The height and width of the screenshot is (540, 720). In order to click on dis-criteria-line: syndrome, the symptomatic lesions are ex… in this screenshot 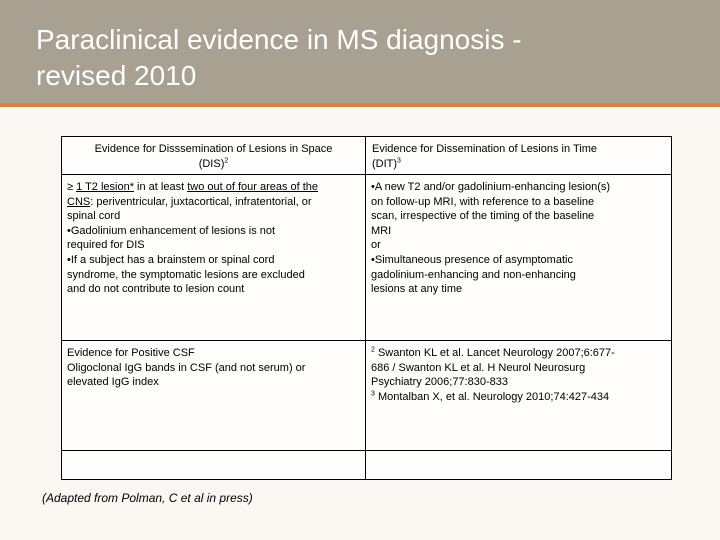, I will do `click(186, 274)`.